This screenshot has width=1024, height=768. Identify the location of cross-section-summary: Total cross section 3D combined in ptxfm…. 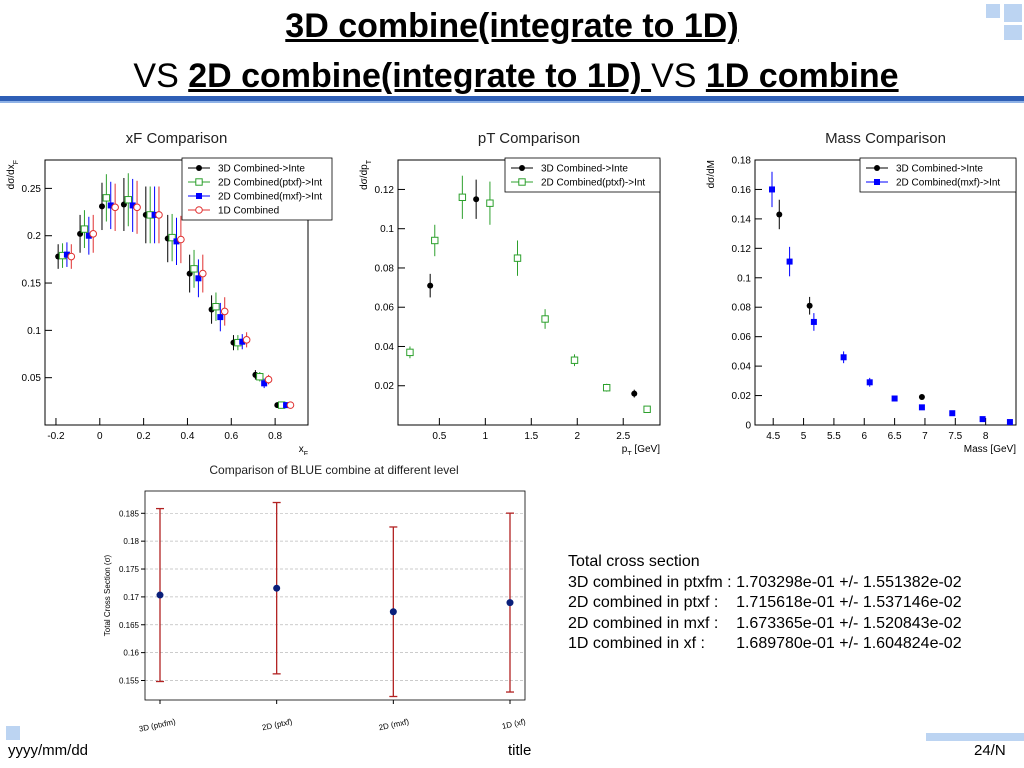
(765, 603).